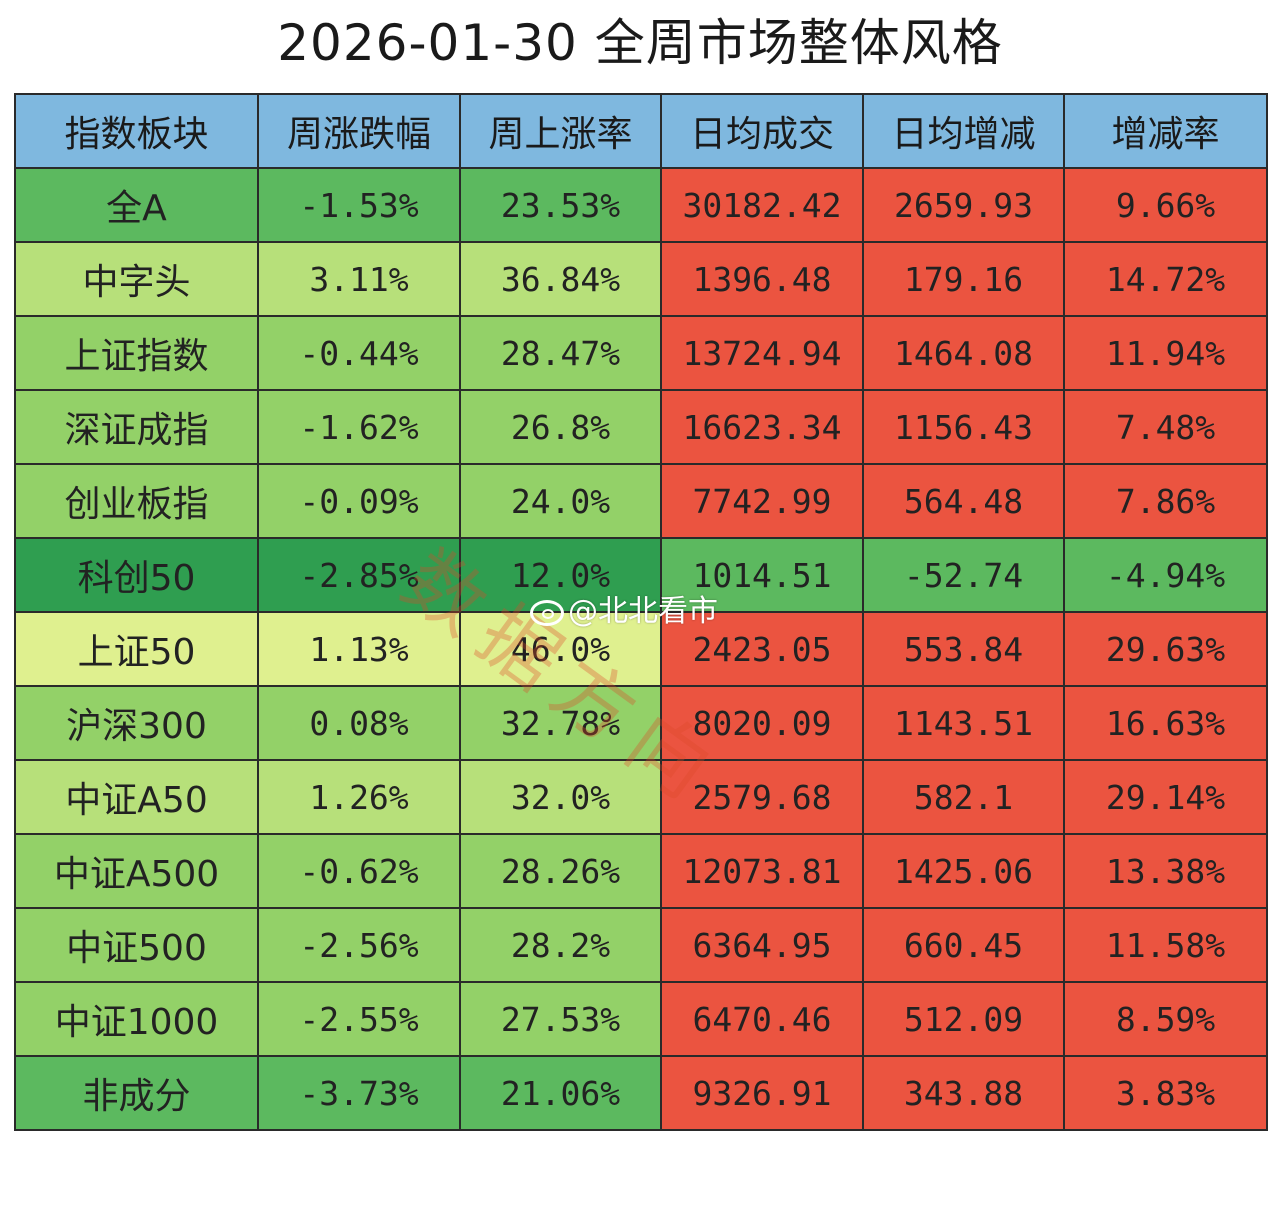 The image size is (1280, 1220). What do you see at coordinates (136, 353) in the screenshot?
I see `index-name-cell: 上证指数` at bounding box center [136, 353].